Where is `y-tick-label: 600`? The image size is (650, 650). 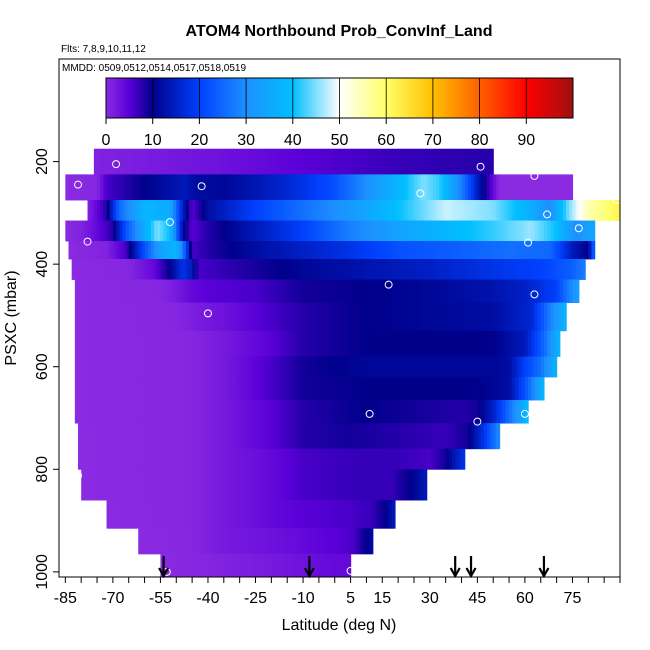
y-tick-label: 600 is located at coordinates (42, 366).